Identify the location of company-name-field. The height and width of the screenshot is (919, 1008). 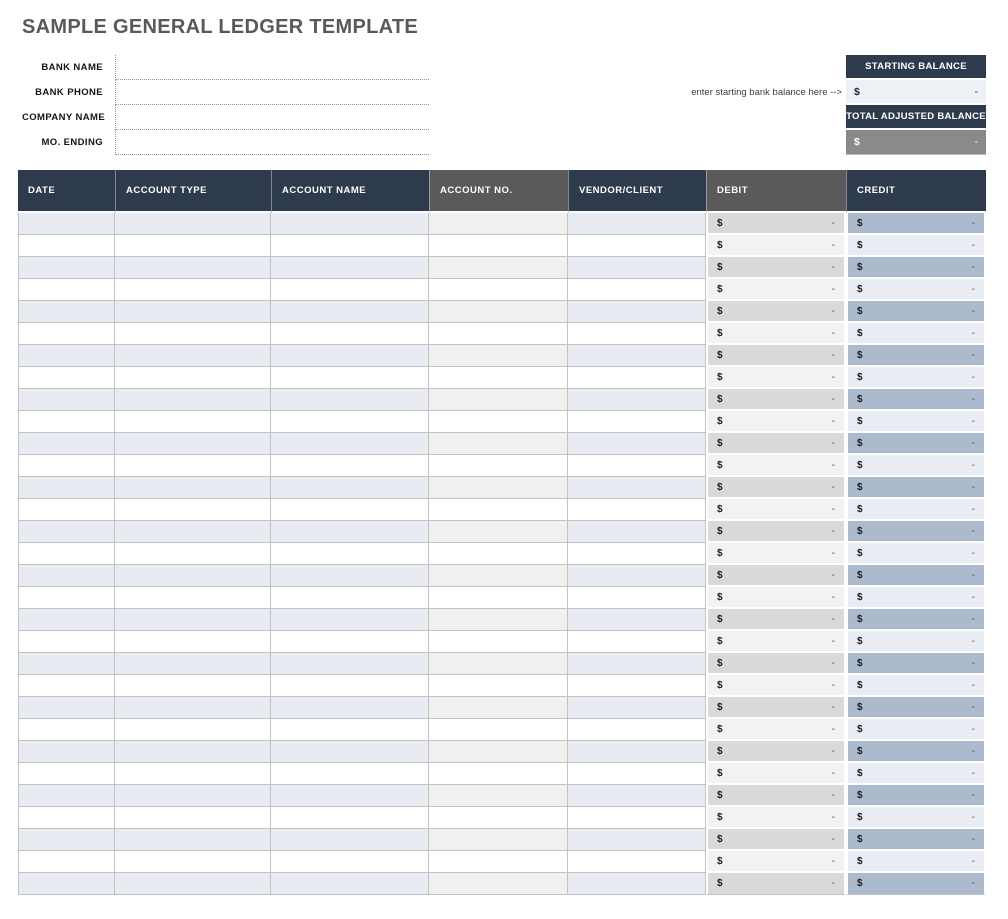
(272, 117).